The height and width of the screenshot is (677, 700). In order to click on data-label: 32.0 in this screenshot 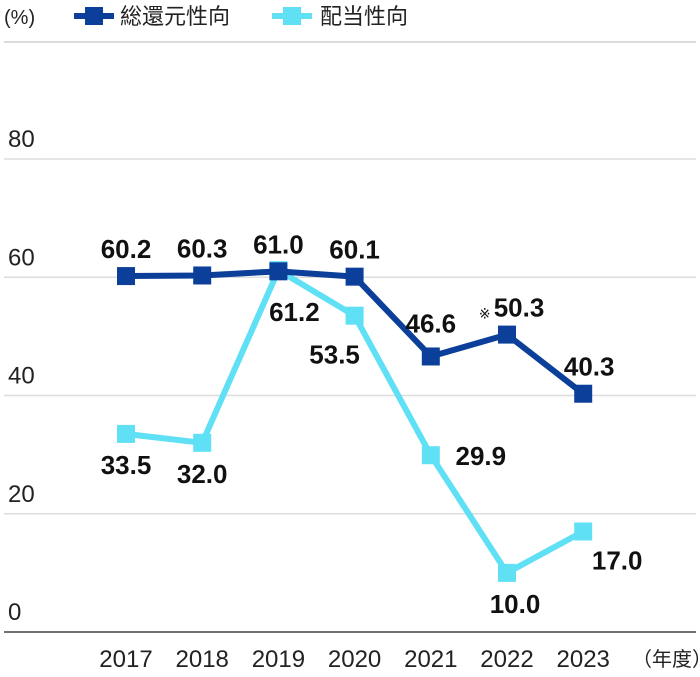, I will do `click(202, 474)`.